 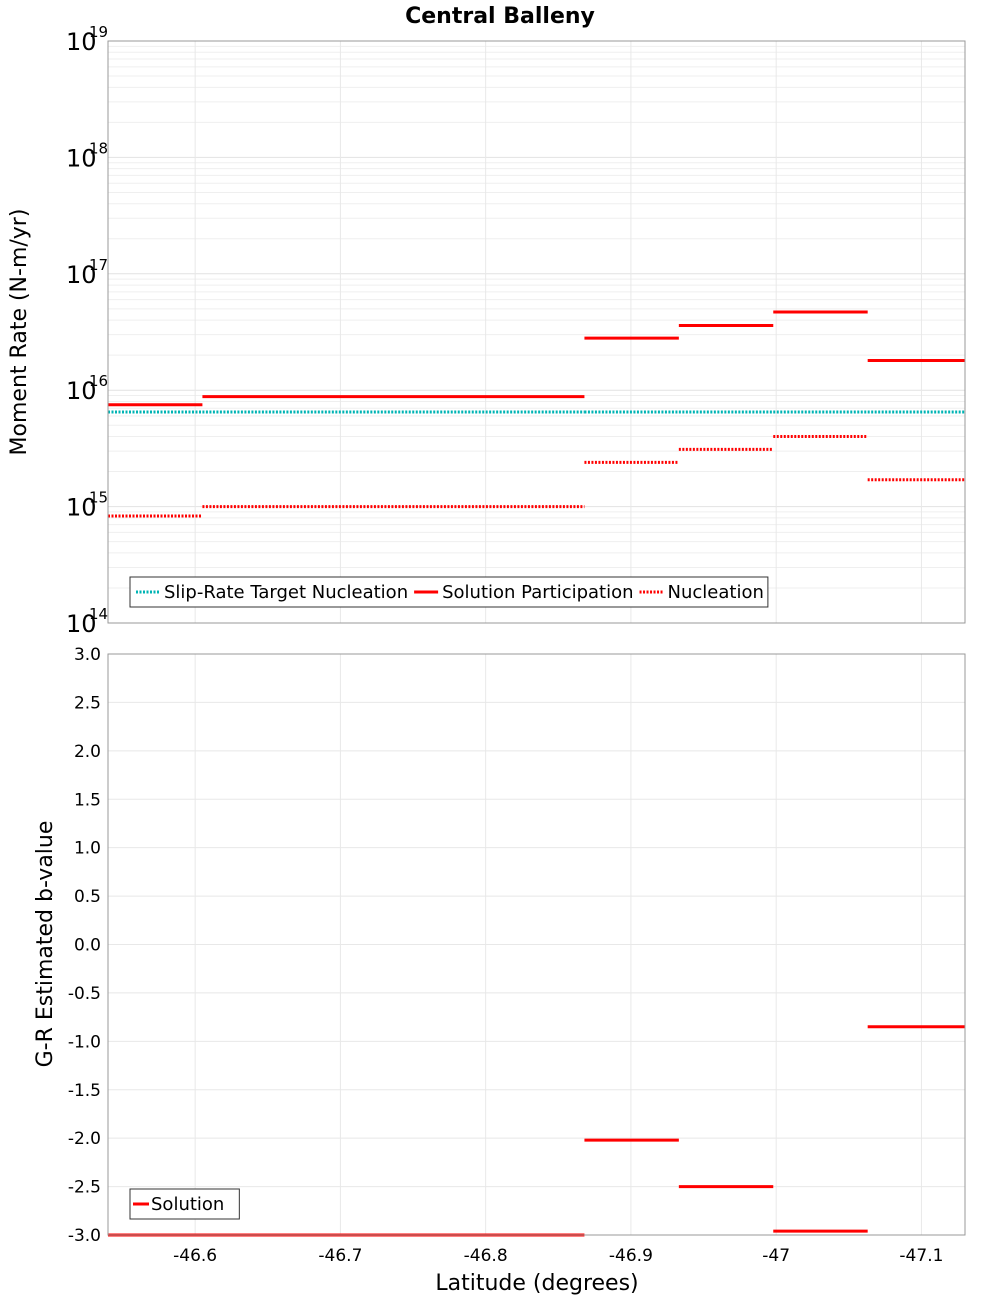 I want to click on chart-title: Central Balleny, so click(x=500, y=16).